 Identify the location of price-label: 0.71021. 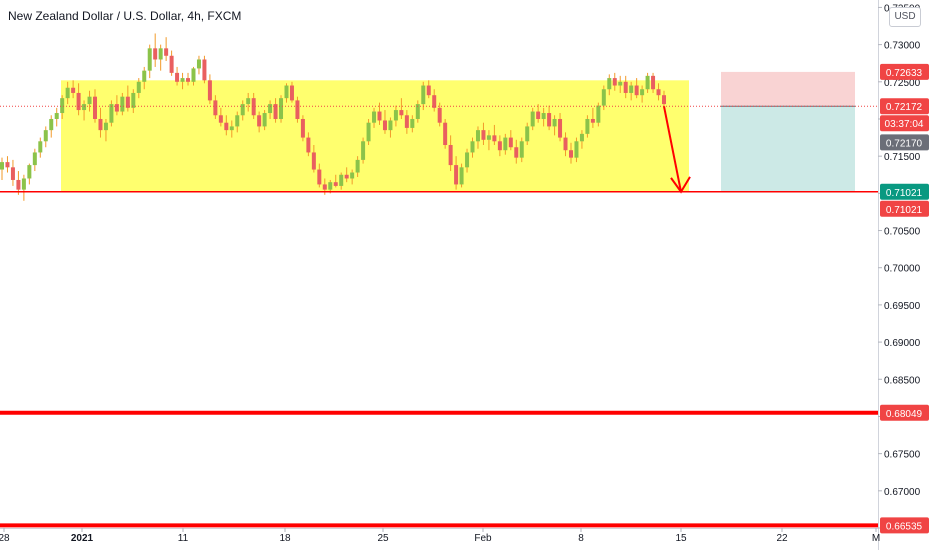
(904, 193).